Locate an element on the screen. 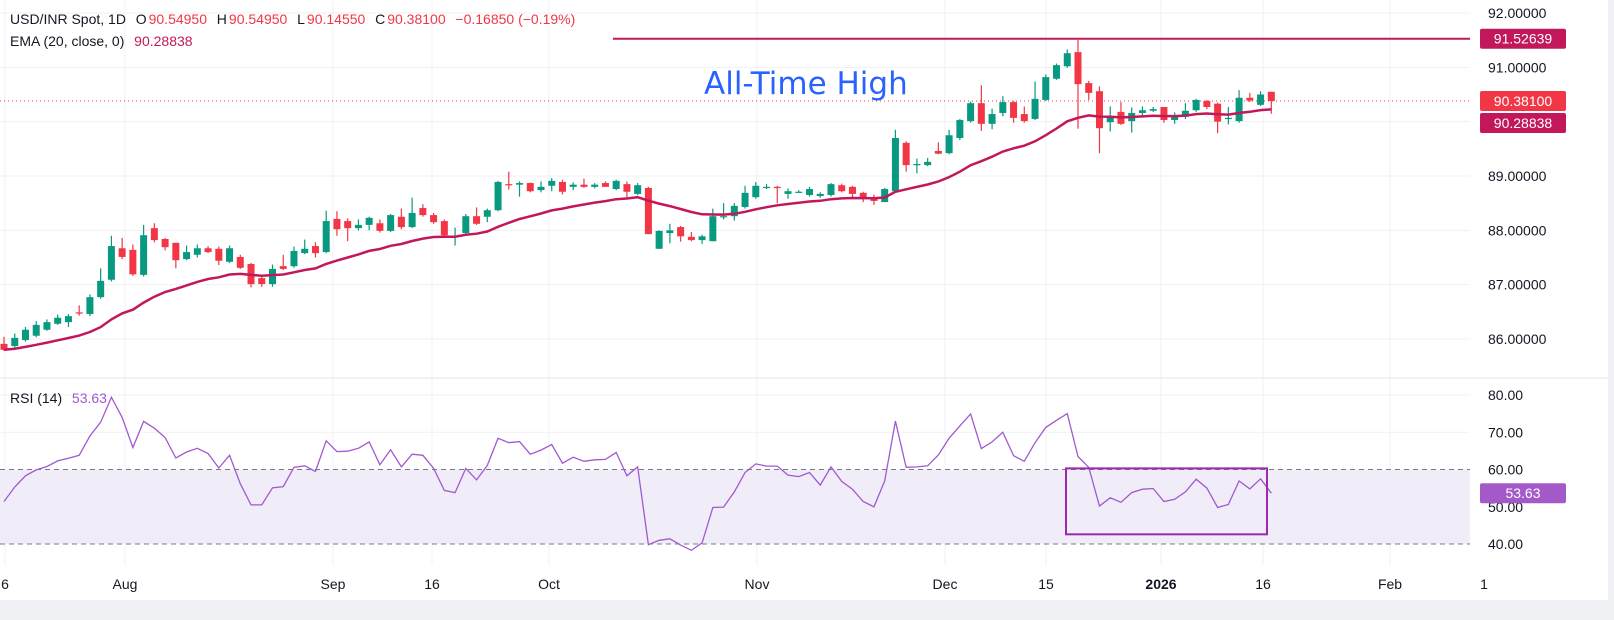 The image size is (1614, 620). ema-legend: EMA (20, close, 0) 90.28838 is located at coordinates (102, 41).